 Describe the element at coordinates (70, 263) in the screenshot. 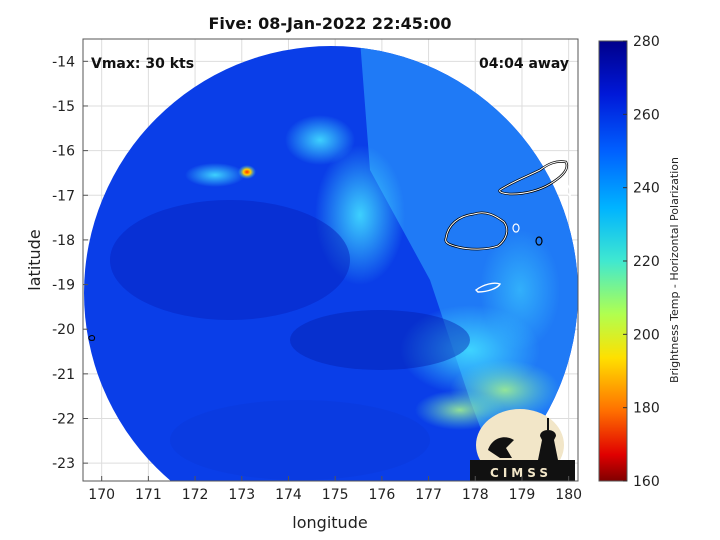

I see `y-axis-ticks: -14 -15 -16 -17 -18 -19 -20 -21 -22 -23` at that location.